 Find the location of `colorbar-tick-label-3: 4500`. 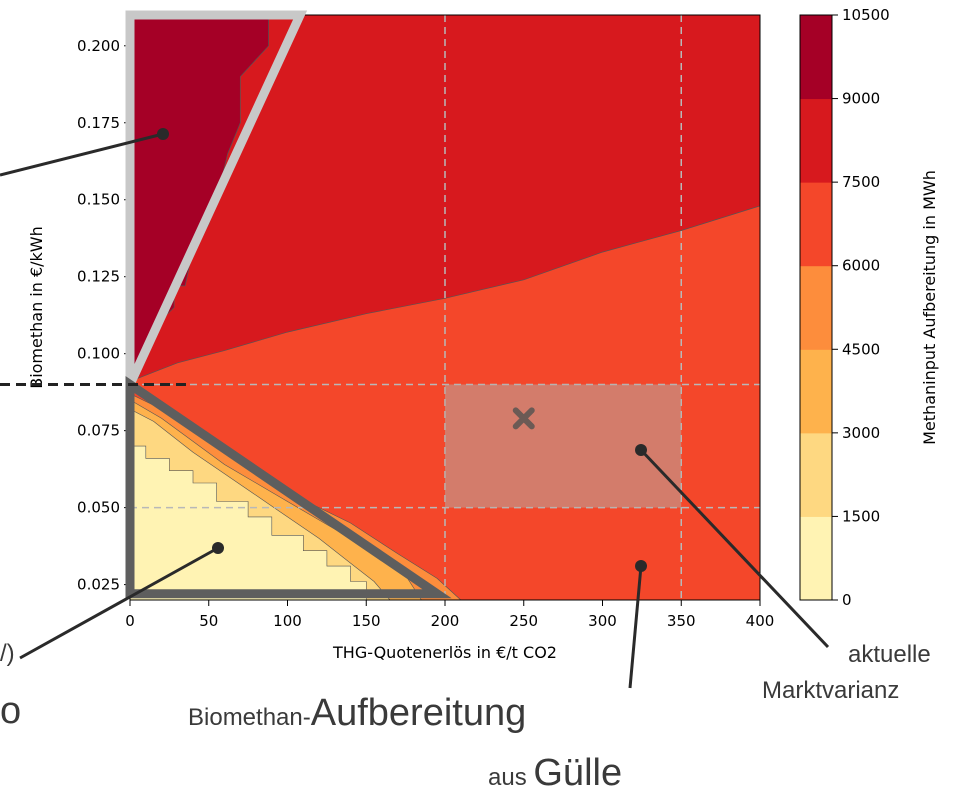

colorbar-tick-label-3: 4500 is located at coordinates (861, 349).